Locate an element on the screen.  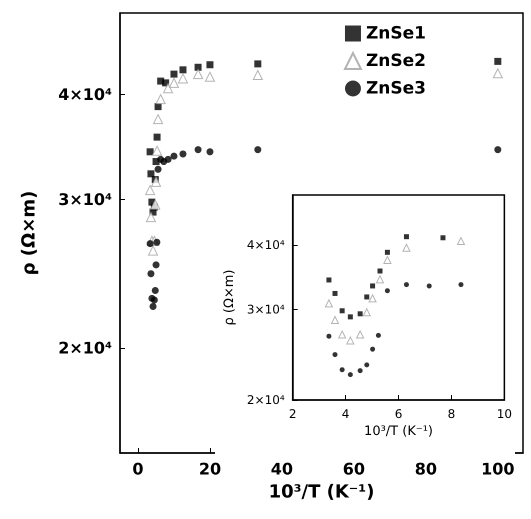
x-tick-label: 80 is located at coordinates (425, 469).